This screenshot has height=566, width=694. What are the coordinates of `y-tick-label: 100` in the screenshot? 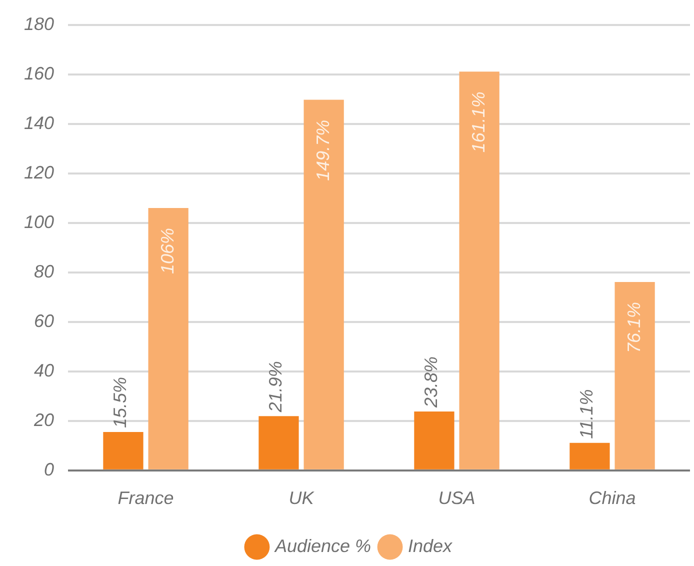 It's located at (39, 222).